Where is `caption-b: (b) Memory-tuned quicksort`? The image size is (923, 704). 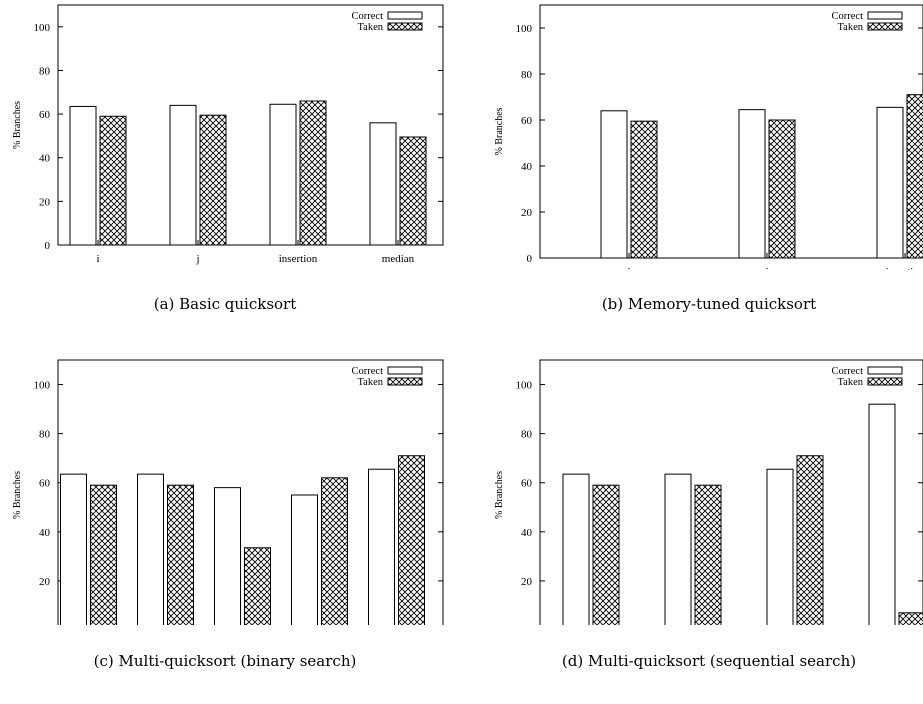
caption-b: (b) Memory-tuned quicksort is located at coordinates (709, 304).